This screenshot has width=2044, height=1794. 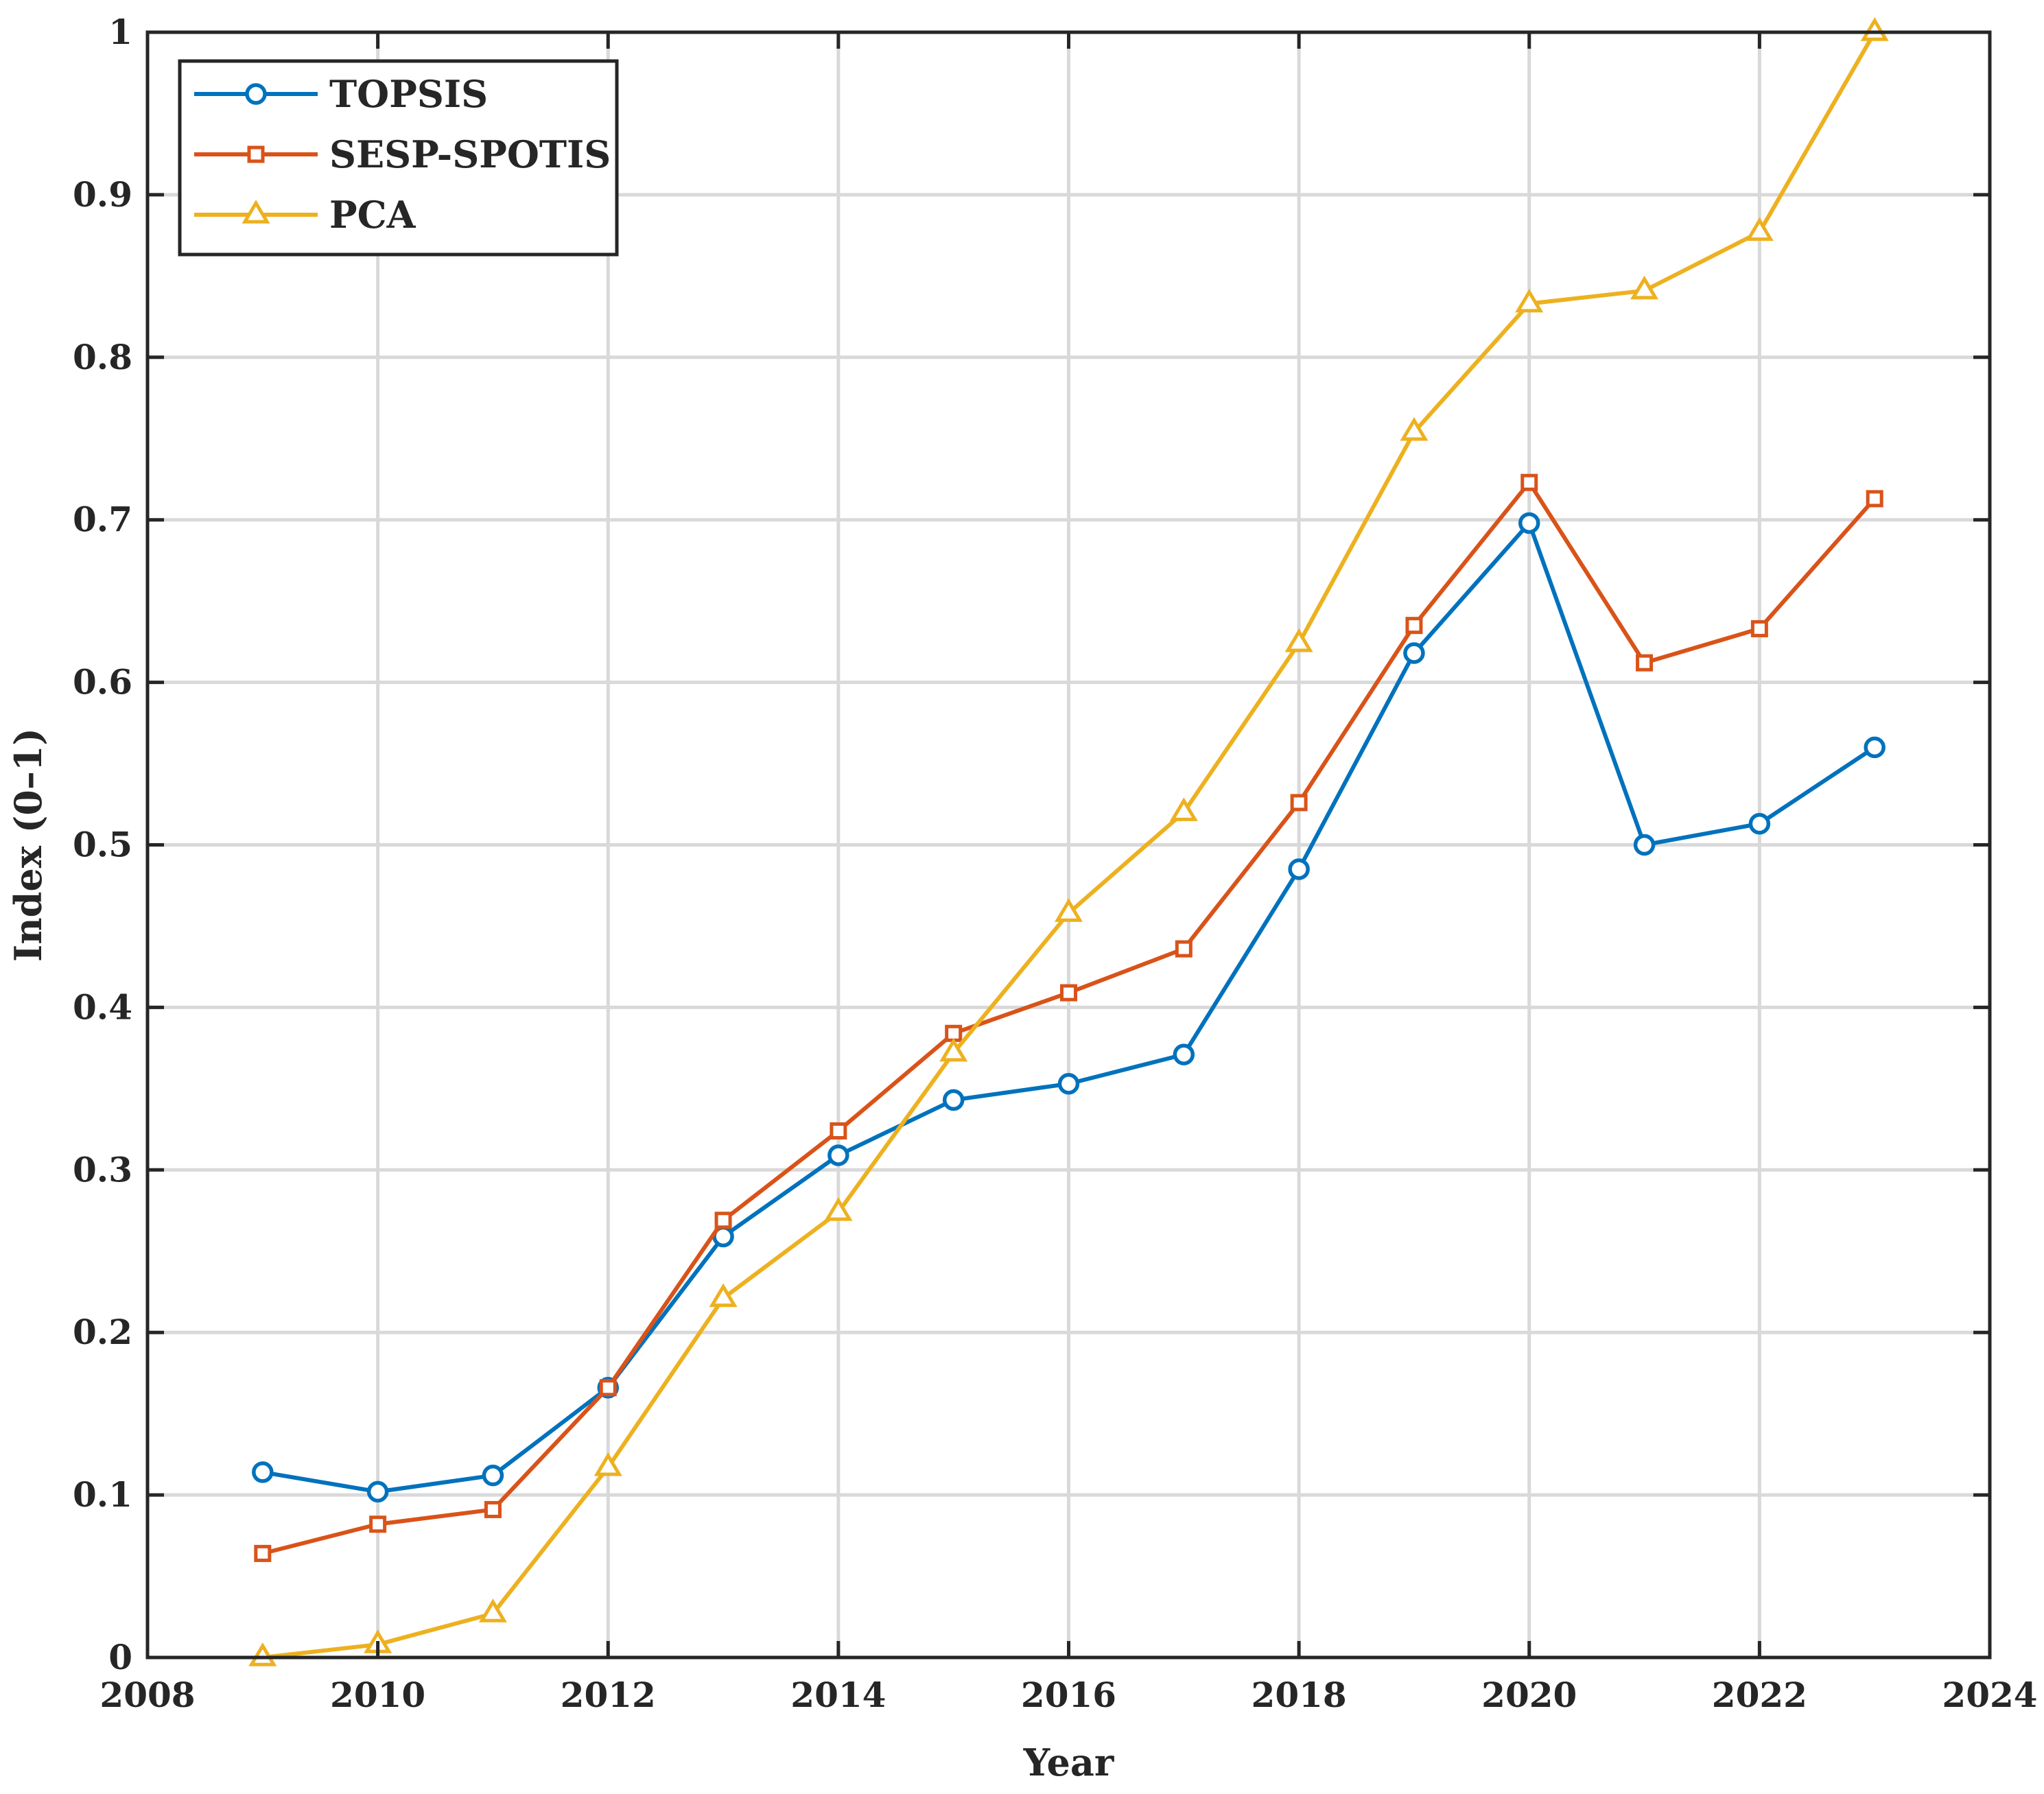 I want to click on x-tick-label: 2024, so click(x=1990, y=1695).